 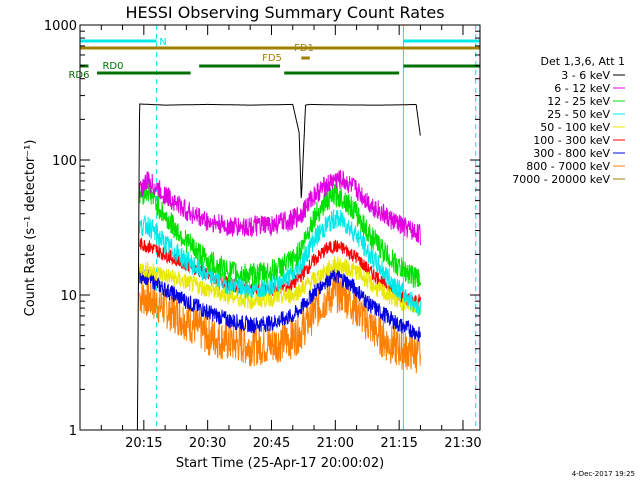 What do you see at coordinates (335, 443) in the screenshot?
I see `x-tick-label: 21:00` at bounding box center [335, 443].